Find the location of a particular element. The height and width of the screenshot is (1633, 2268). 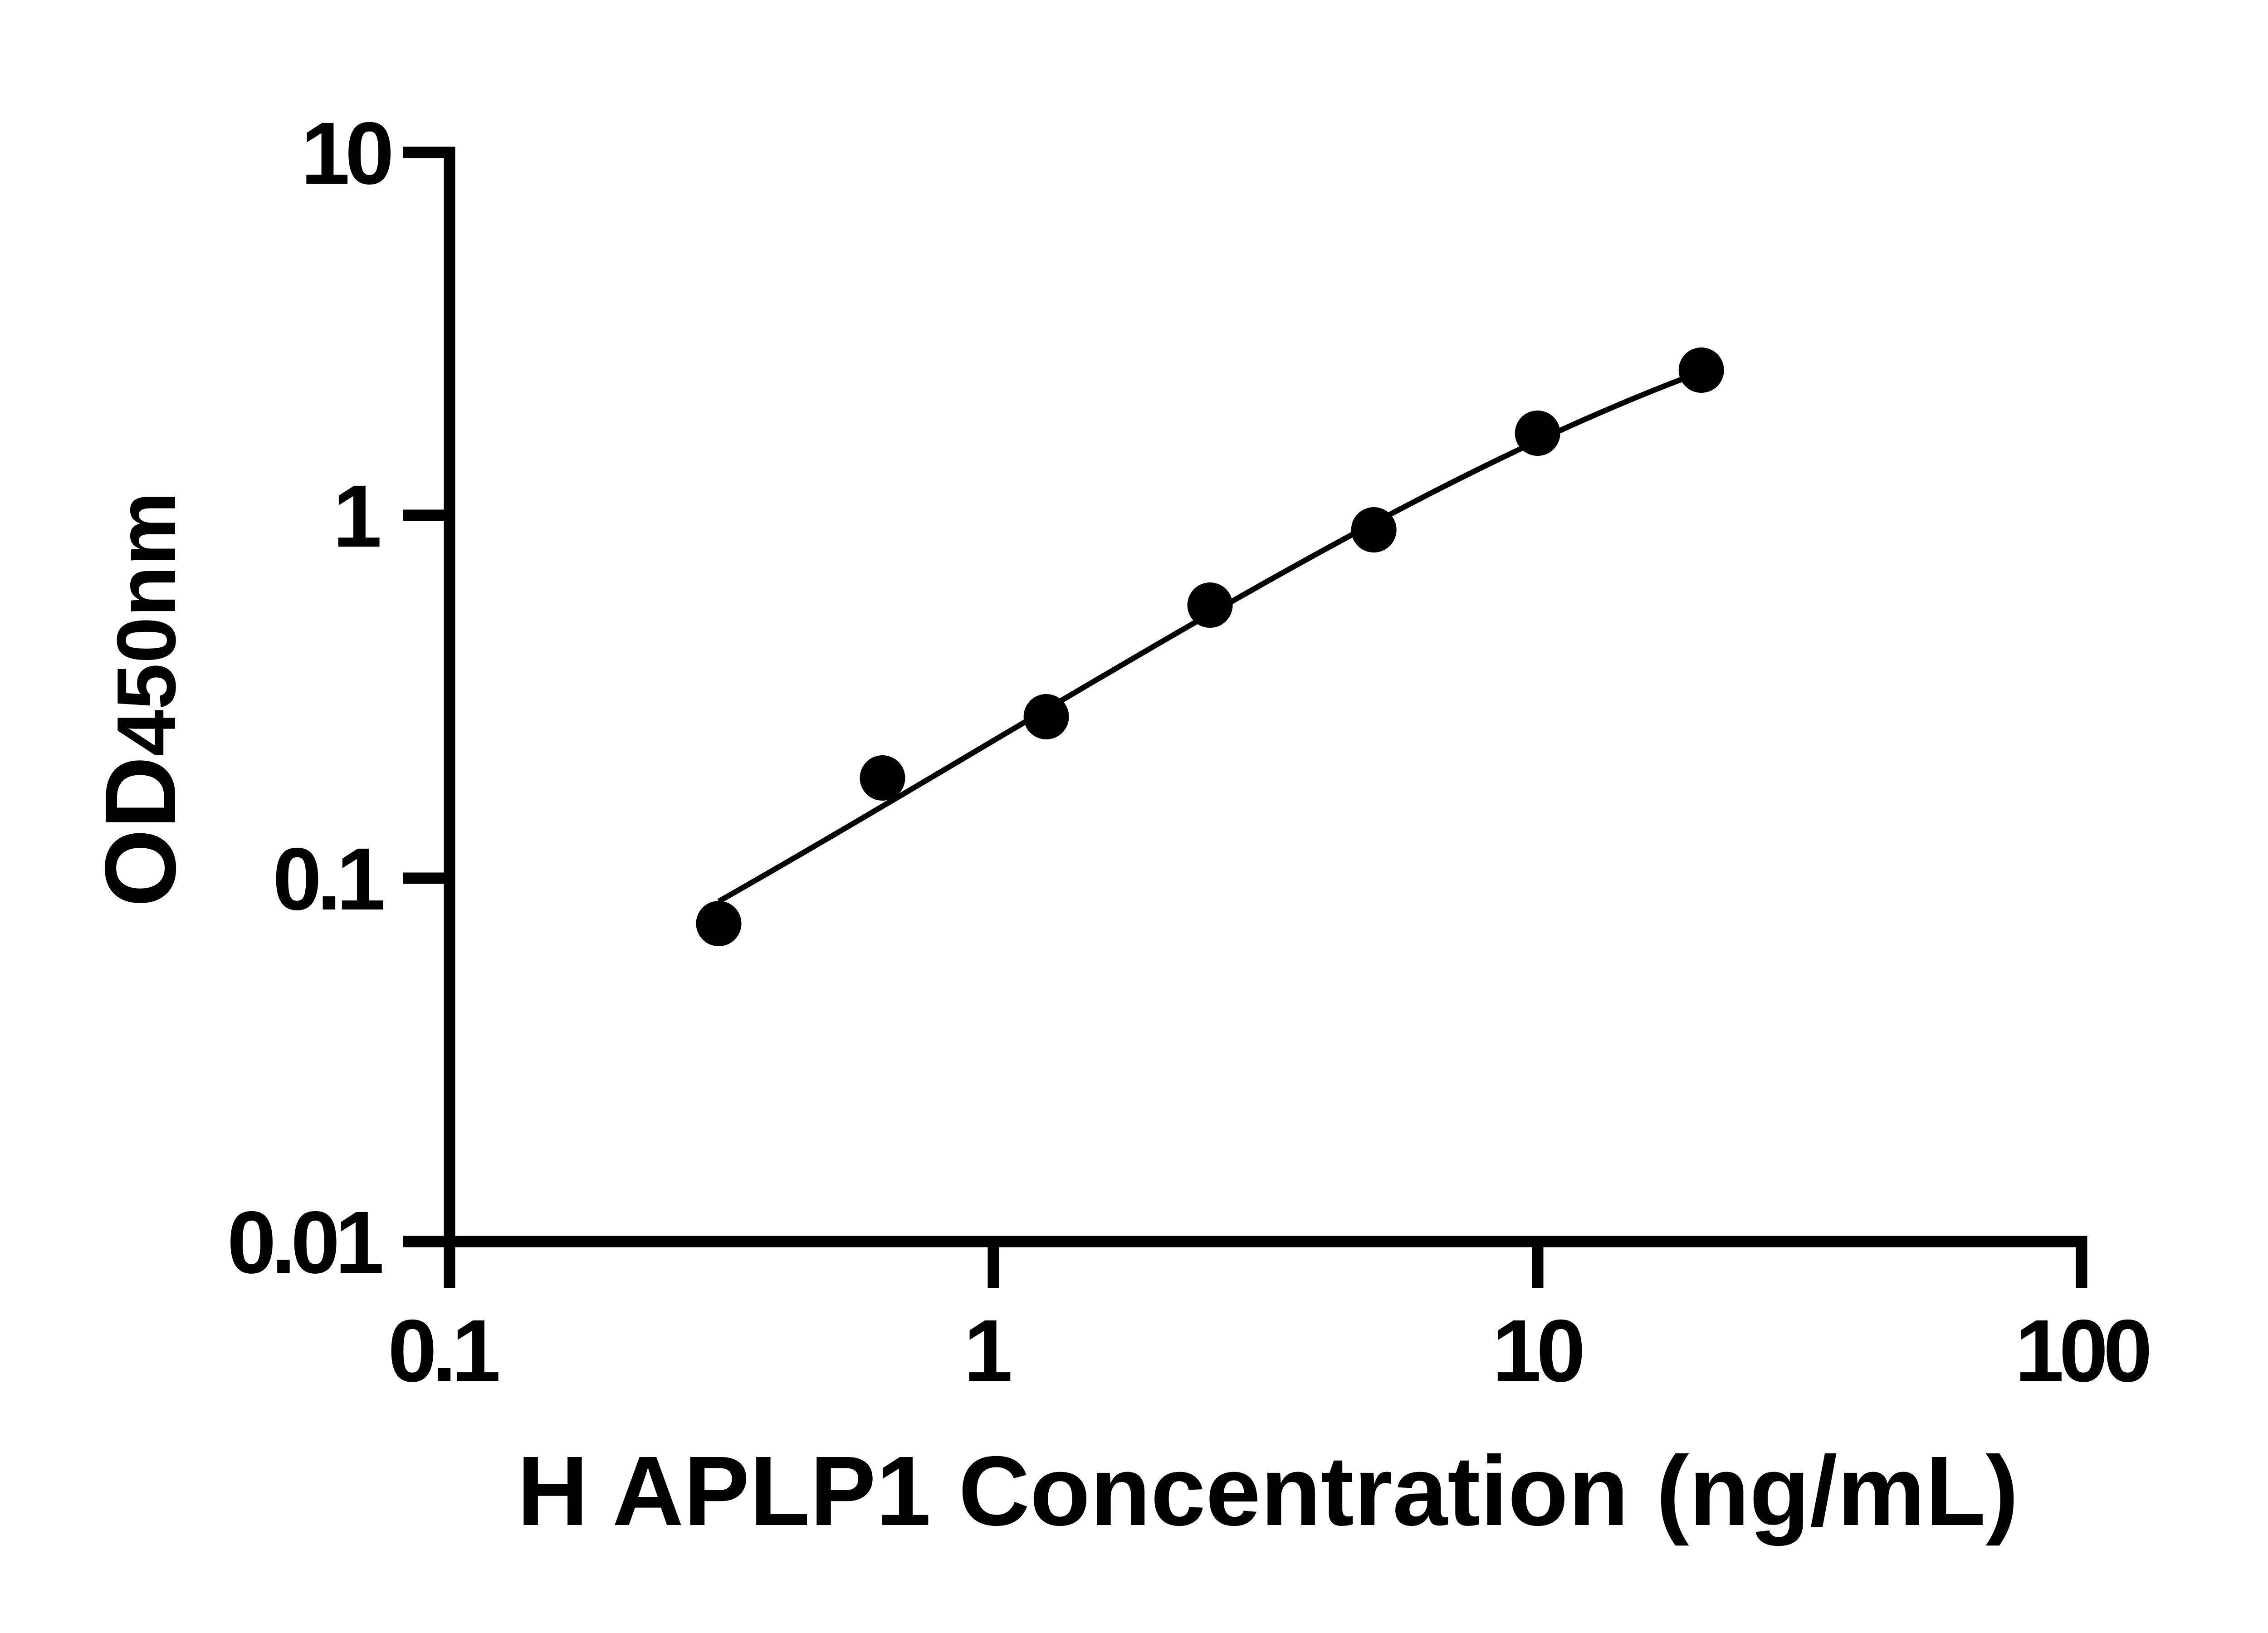

svg-text: OD450nm is located at coordinates (140, 699).